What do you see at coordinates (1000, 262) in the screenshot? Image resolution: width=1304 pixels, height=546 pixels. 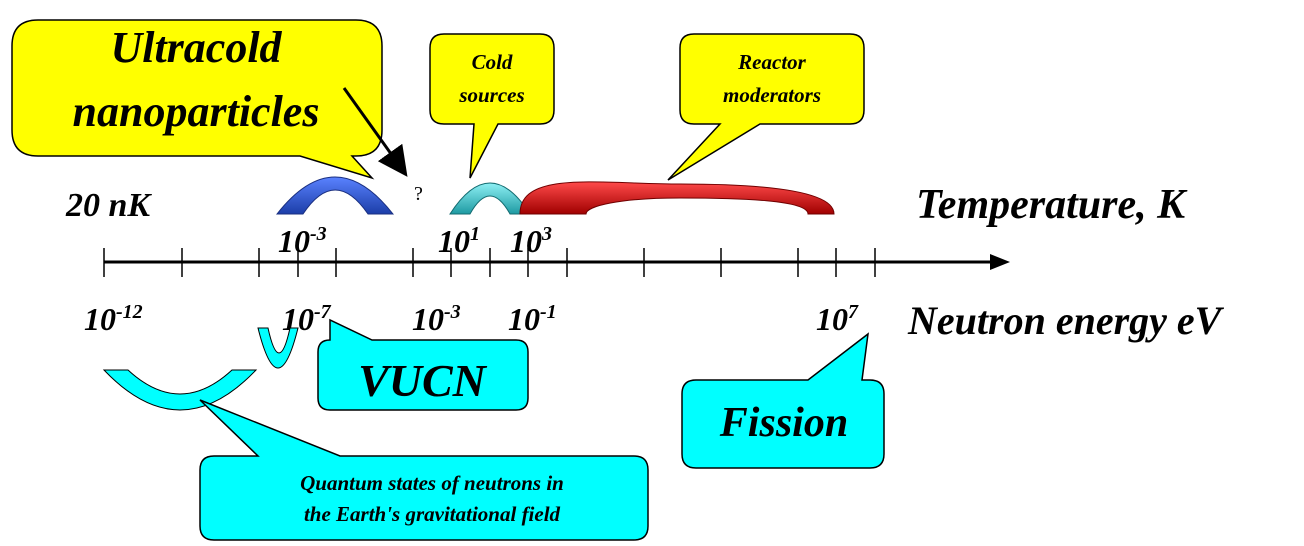 I see `axis-arrowhead` at bounding box center [1000, 262].